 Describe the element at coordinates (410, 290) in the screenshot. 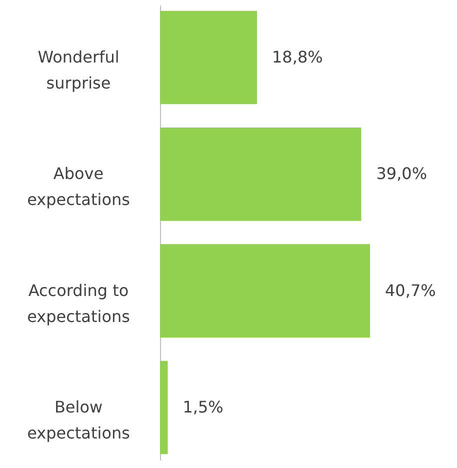

I see `data-label: 40,7%` at that location.